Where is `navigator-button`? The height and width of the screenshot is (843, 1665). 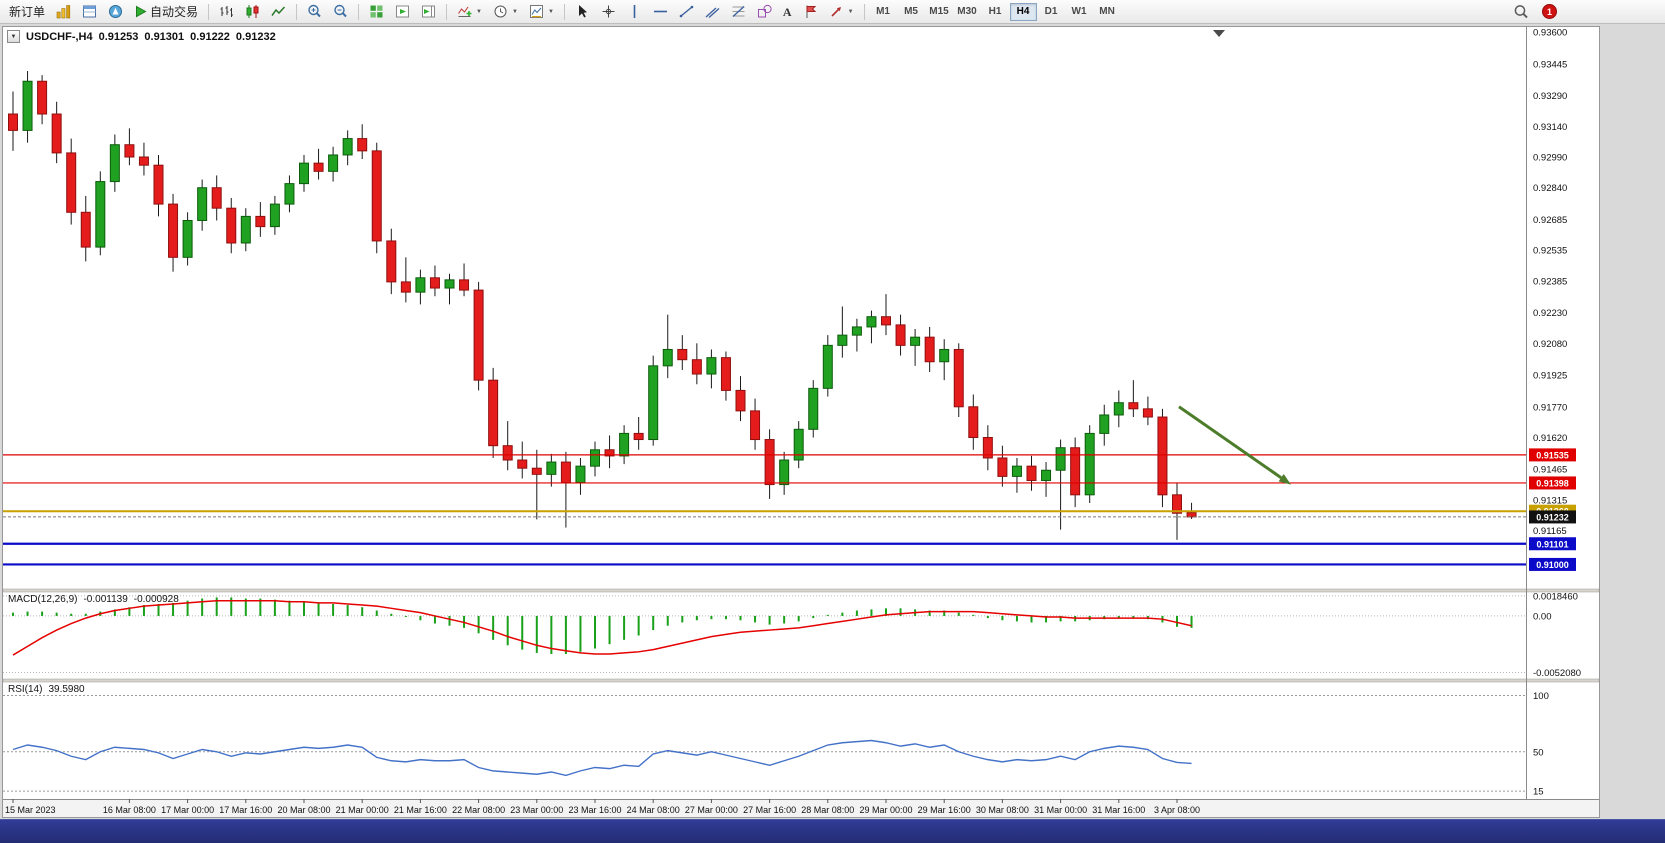 navigator-button is located at coordinates (115, 12).